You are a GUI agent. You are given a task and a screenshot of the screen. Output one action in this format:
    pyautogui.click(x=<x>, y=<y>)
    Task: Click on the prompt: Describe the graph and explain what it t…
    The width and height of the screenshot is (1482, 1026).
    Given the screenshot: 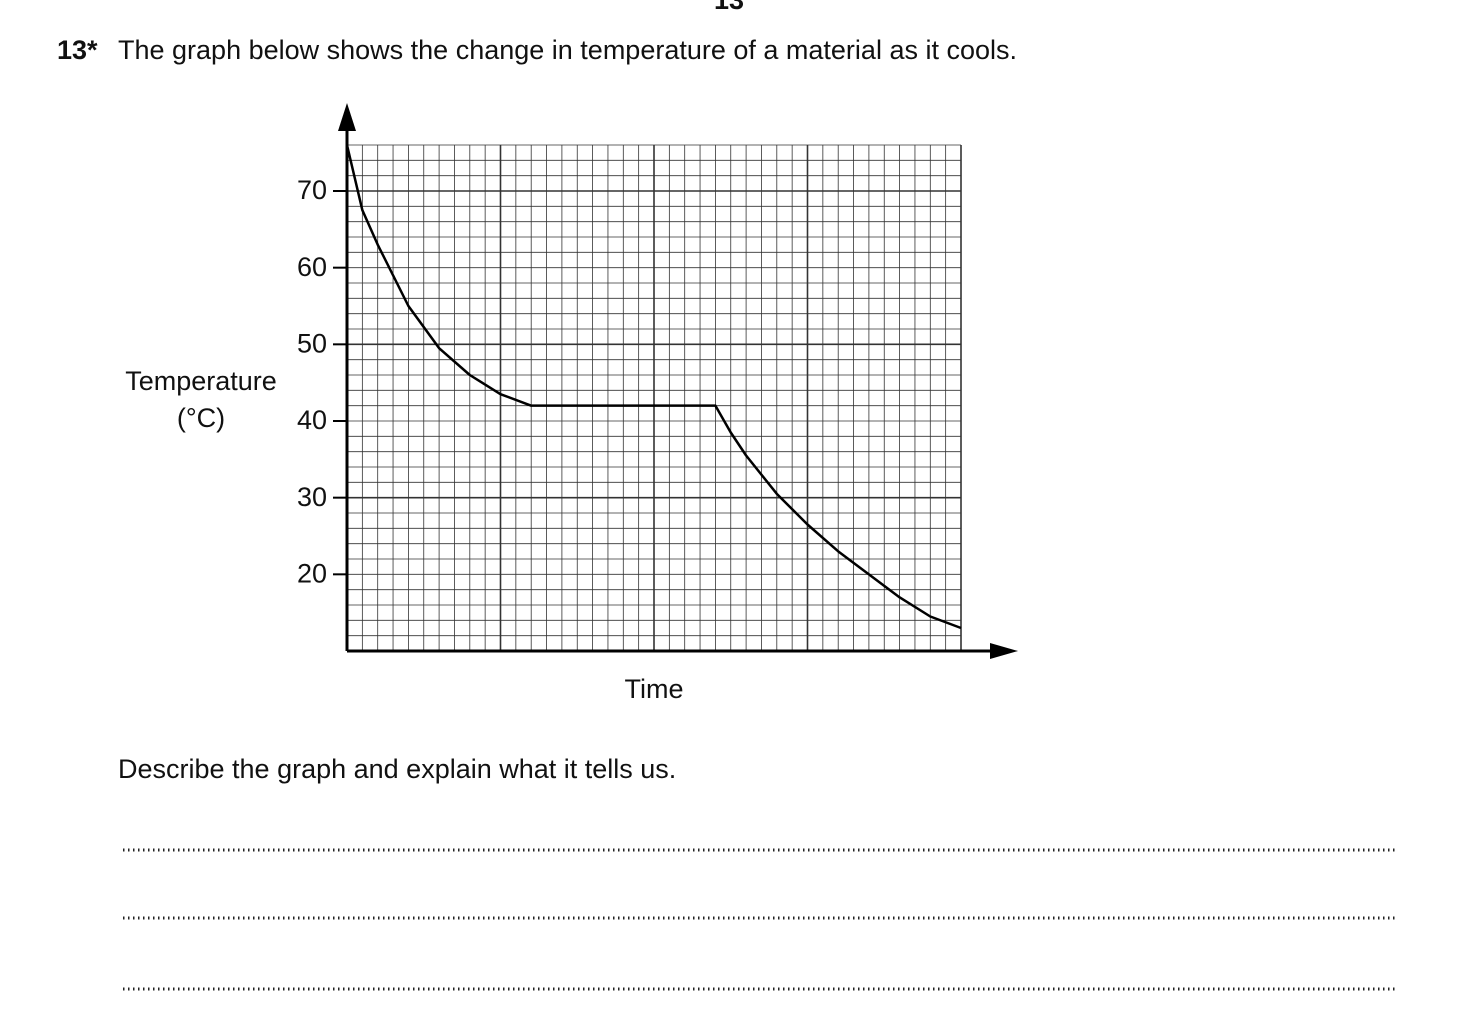 What is the action you would take?
    pyautogui.click(x=397, y=769)
    